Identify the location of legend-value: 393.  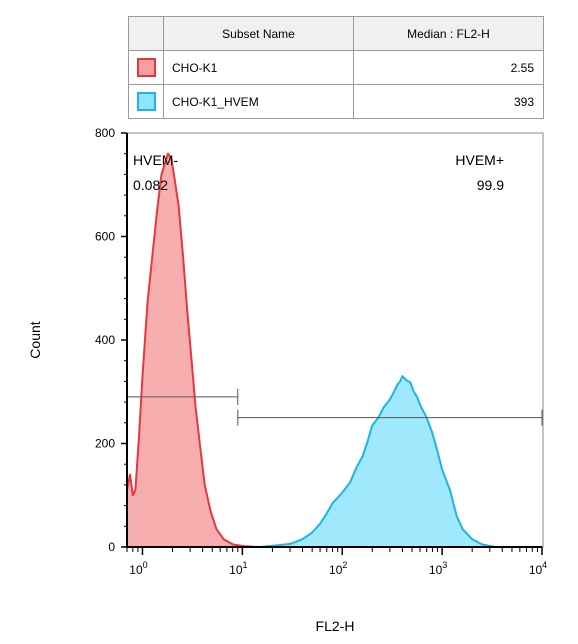
(448, 101).